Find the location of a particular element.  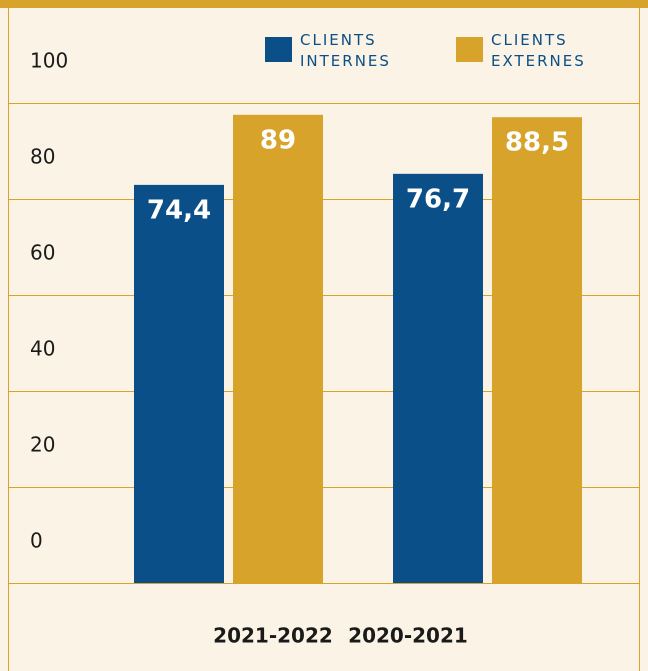

value-label: 88,5 is located at coordinates (537, 143).